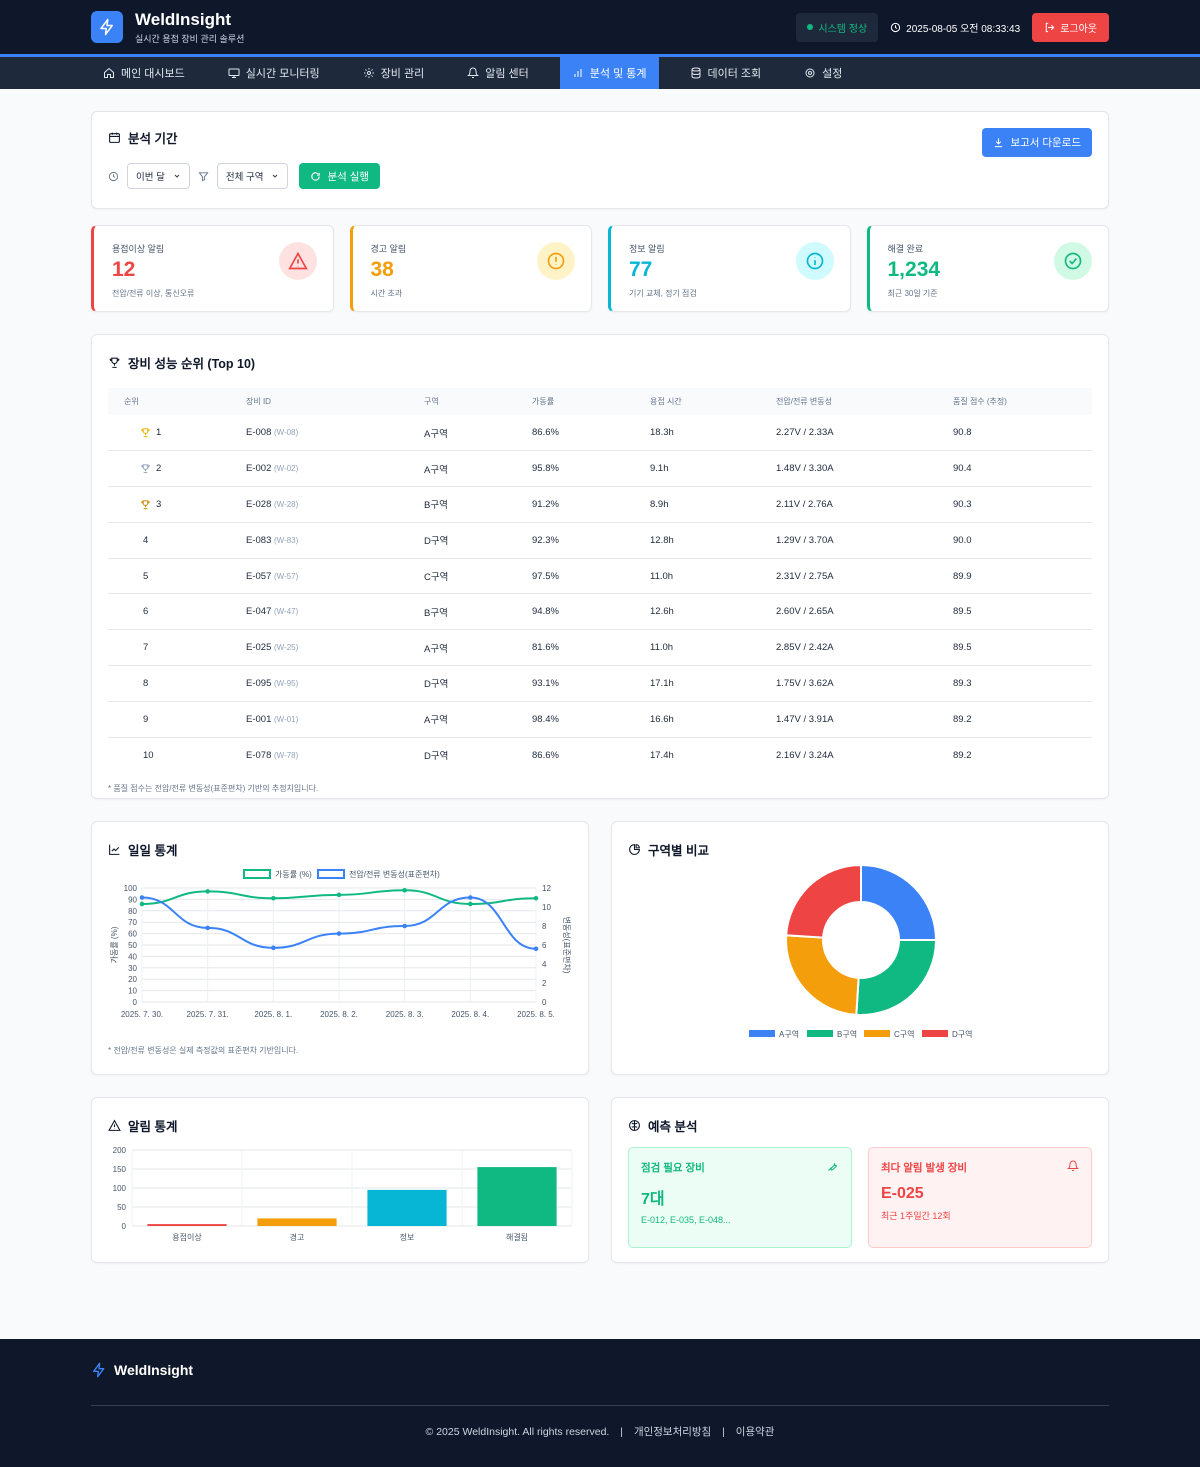  Describe the element at coordinates (107, 27) in the screenshot. I see `bolt-icon` at that location.